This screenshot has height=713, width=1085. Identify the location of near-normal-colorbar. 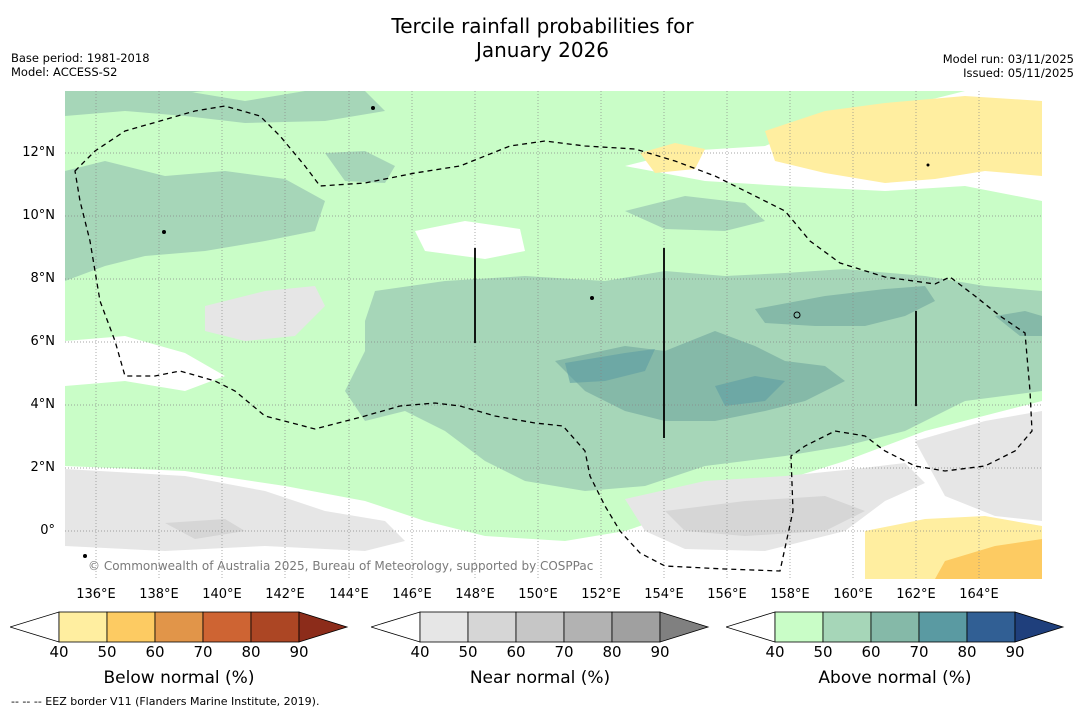
(540, 627).